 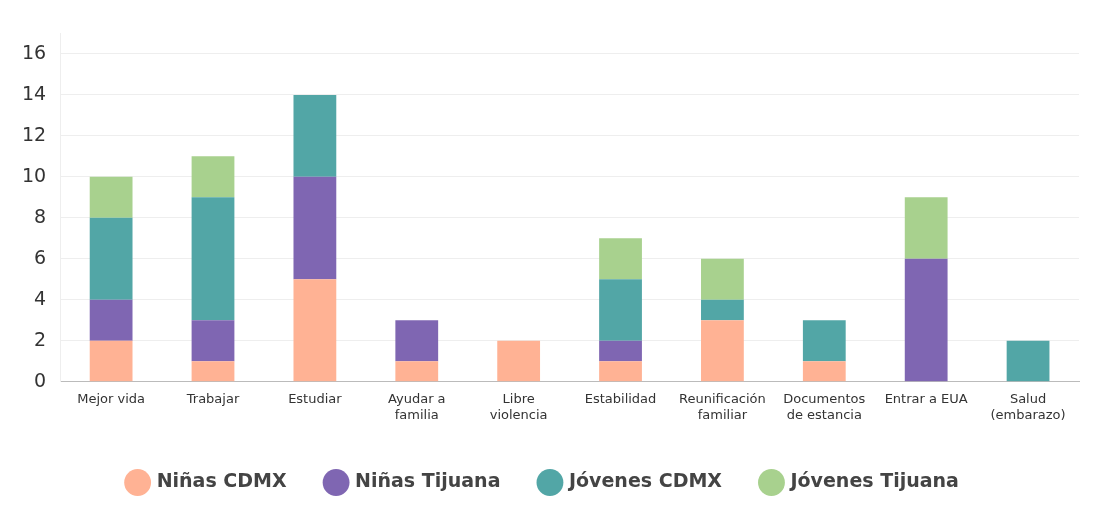 What do you see at coordinates (212, 398) in the screenshot?
I see `x-tick-label: Trabajar` at bounding box center [212, 398].